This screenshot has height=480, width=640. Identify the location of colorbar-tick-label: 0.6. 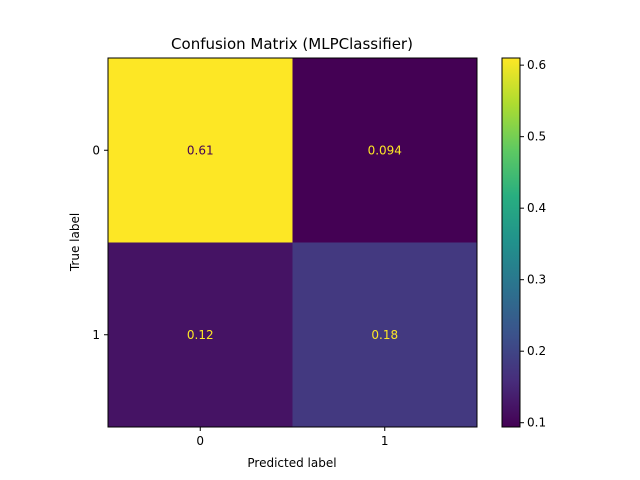
(536, 65).